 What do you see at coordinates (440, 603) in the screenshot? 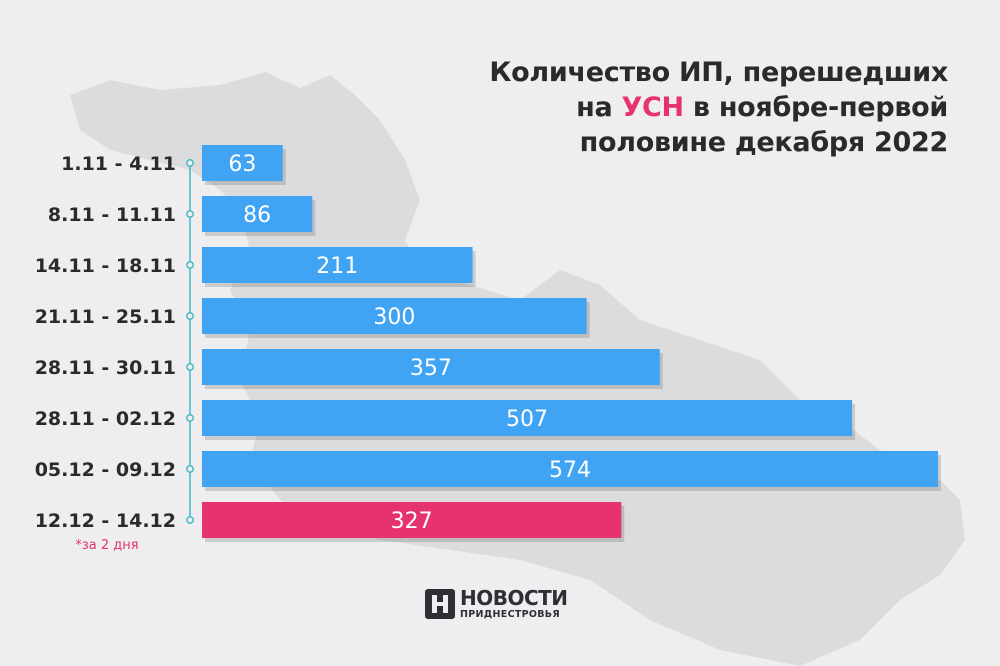
I see `logo-mark-icon` at bounding box center [440, 603].